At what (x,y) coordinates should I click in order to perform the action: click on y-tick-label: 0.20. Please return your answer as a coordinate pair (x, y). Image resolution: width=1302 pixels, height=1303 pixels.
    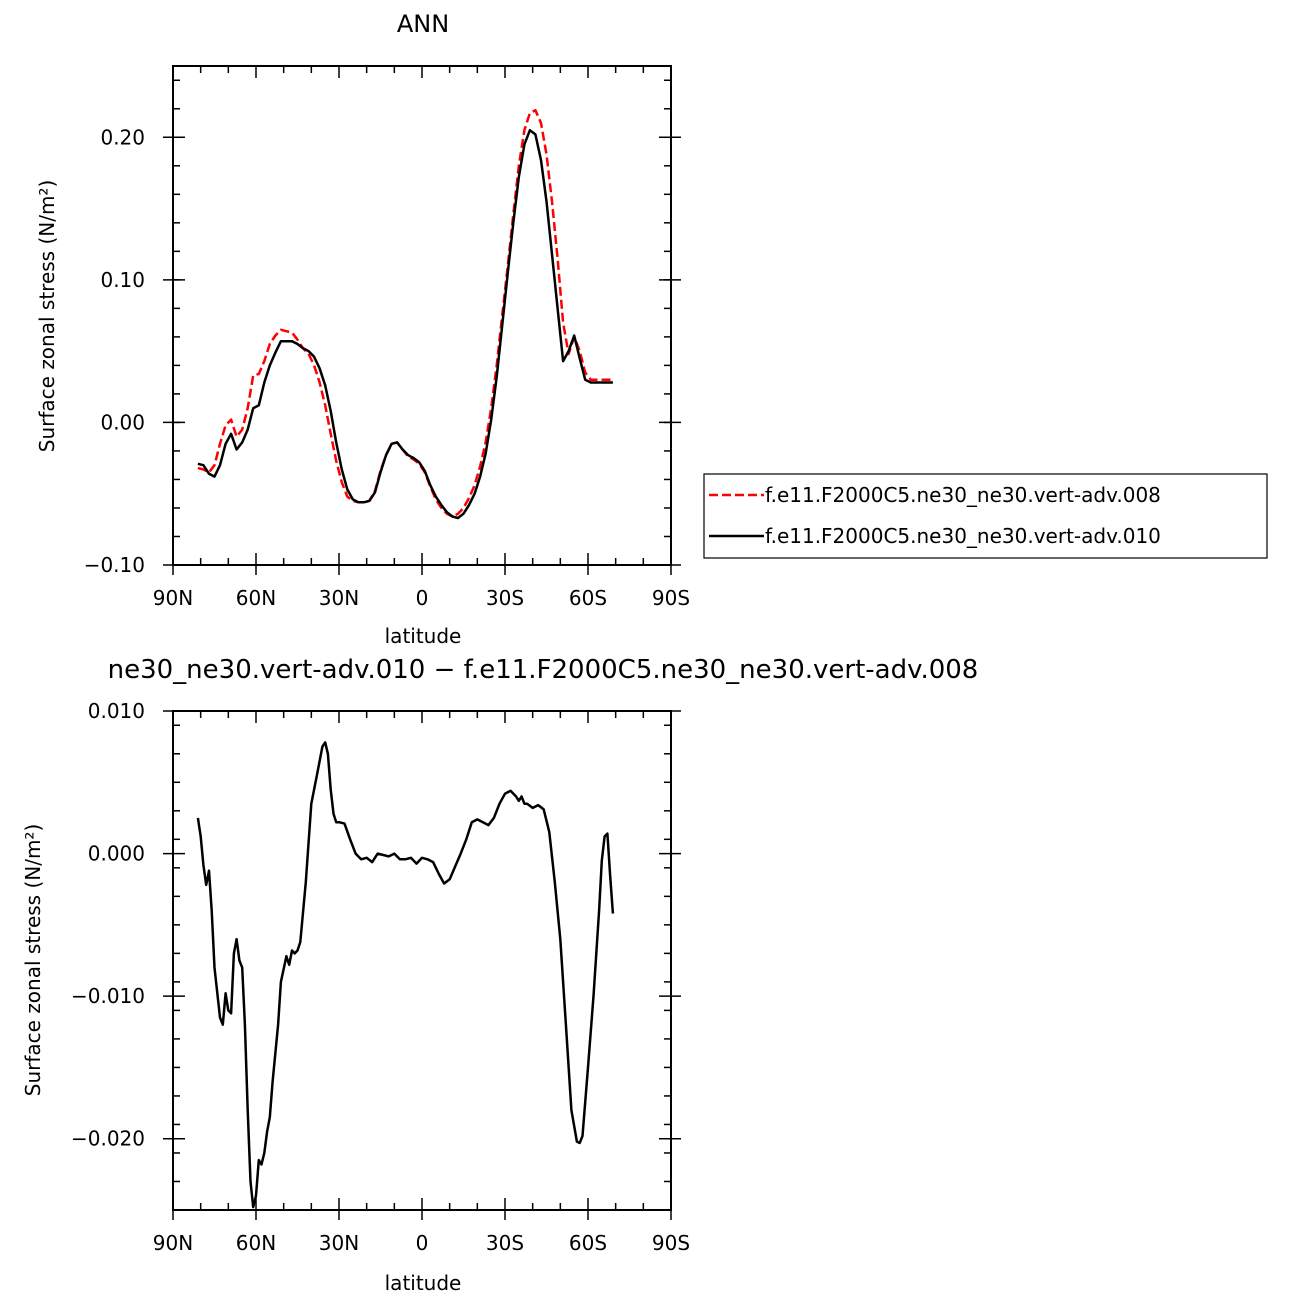
    Looking at the image, I should click on (122, 137).